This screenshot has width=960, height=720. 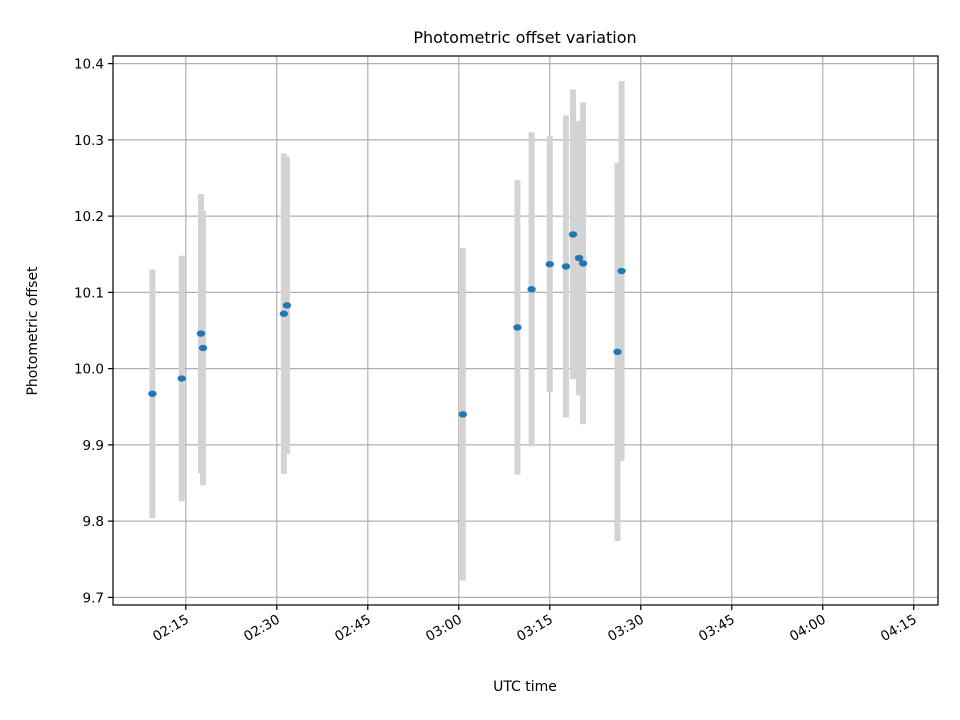 What do you see at coordinates (387, 324) in the screenshot?
I see `data-points` at bounding box center [387, 324].